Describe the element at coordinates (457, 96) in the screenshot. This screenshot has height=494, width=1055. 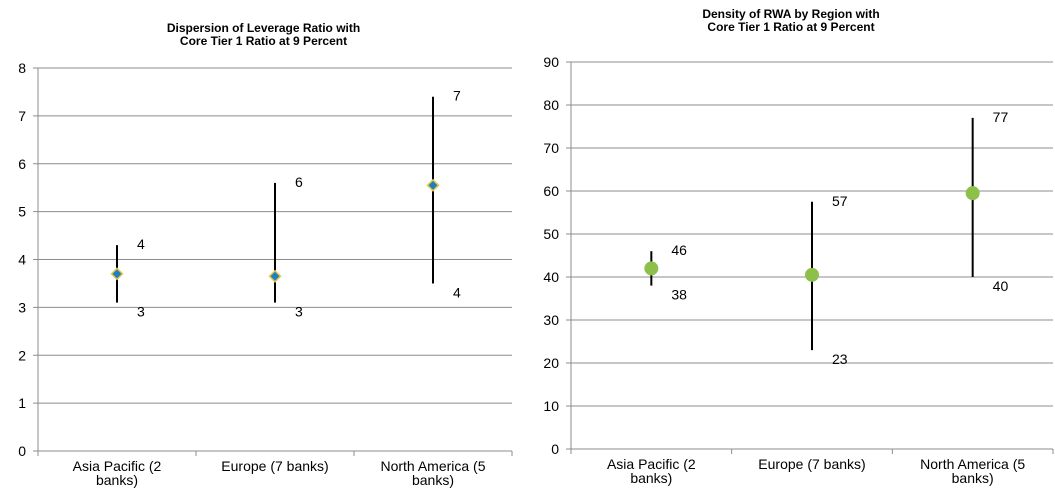
I see `high-value-label: 7` at that location.